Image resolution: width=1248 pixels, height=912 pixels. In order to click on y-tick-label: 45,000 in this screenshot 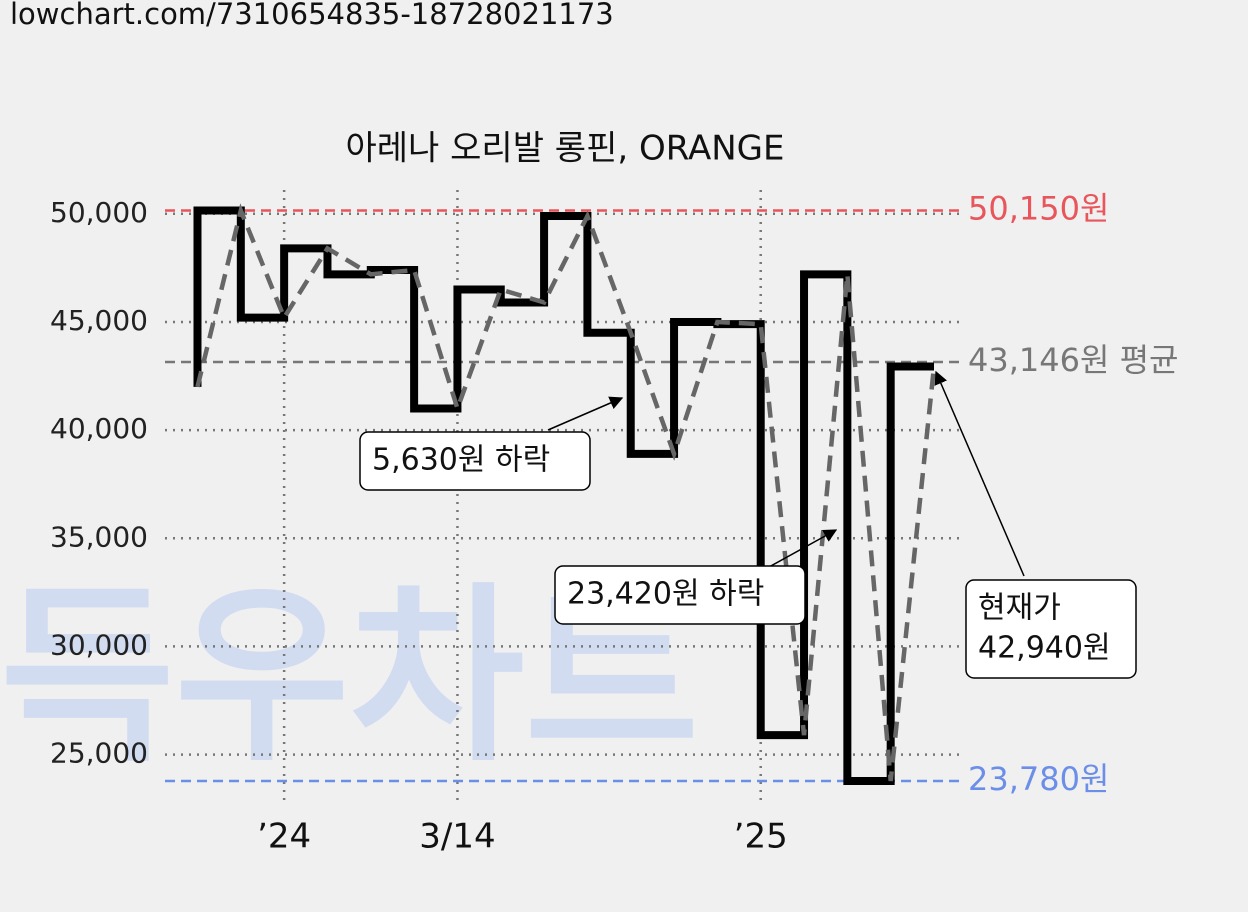, I will do `click(99, 320)`.